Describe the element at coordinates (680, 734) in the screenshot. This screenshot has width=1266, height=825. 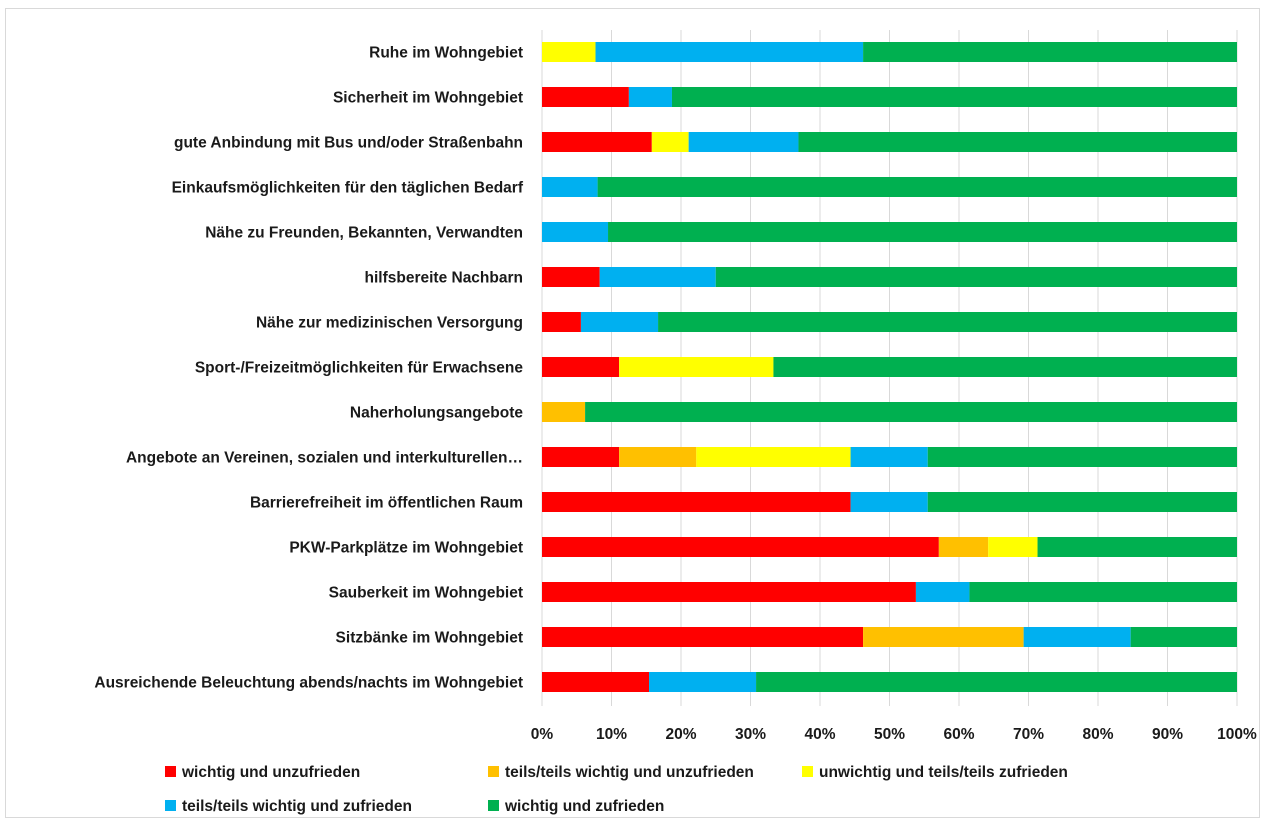
I see `x-tick-label: 20%` at that location.